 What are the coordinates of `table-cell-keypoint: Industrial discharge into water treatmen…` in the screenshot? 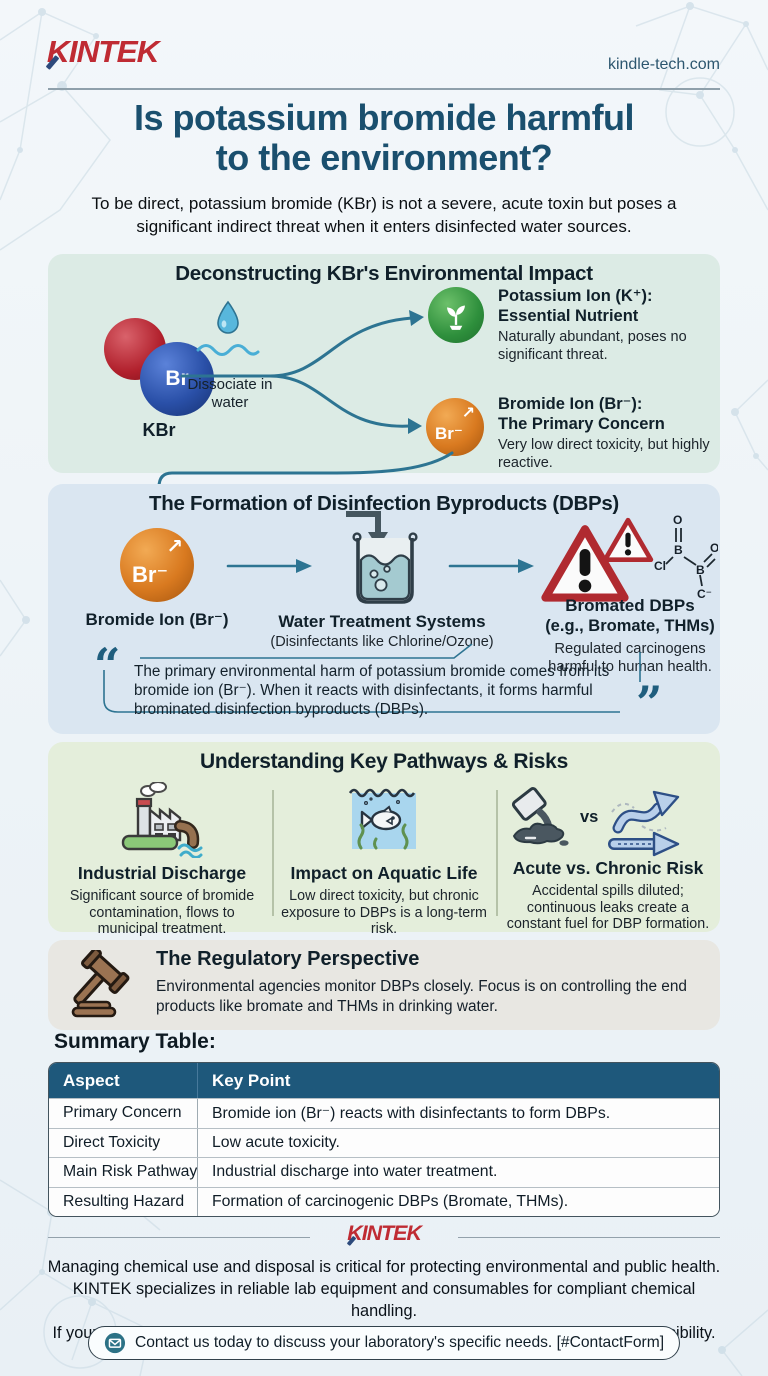 It's located at (458, 1172).